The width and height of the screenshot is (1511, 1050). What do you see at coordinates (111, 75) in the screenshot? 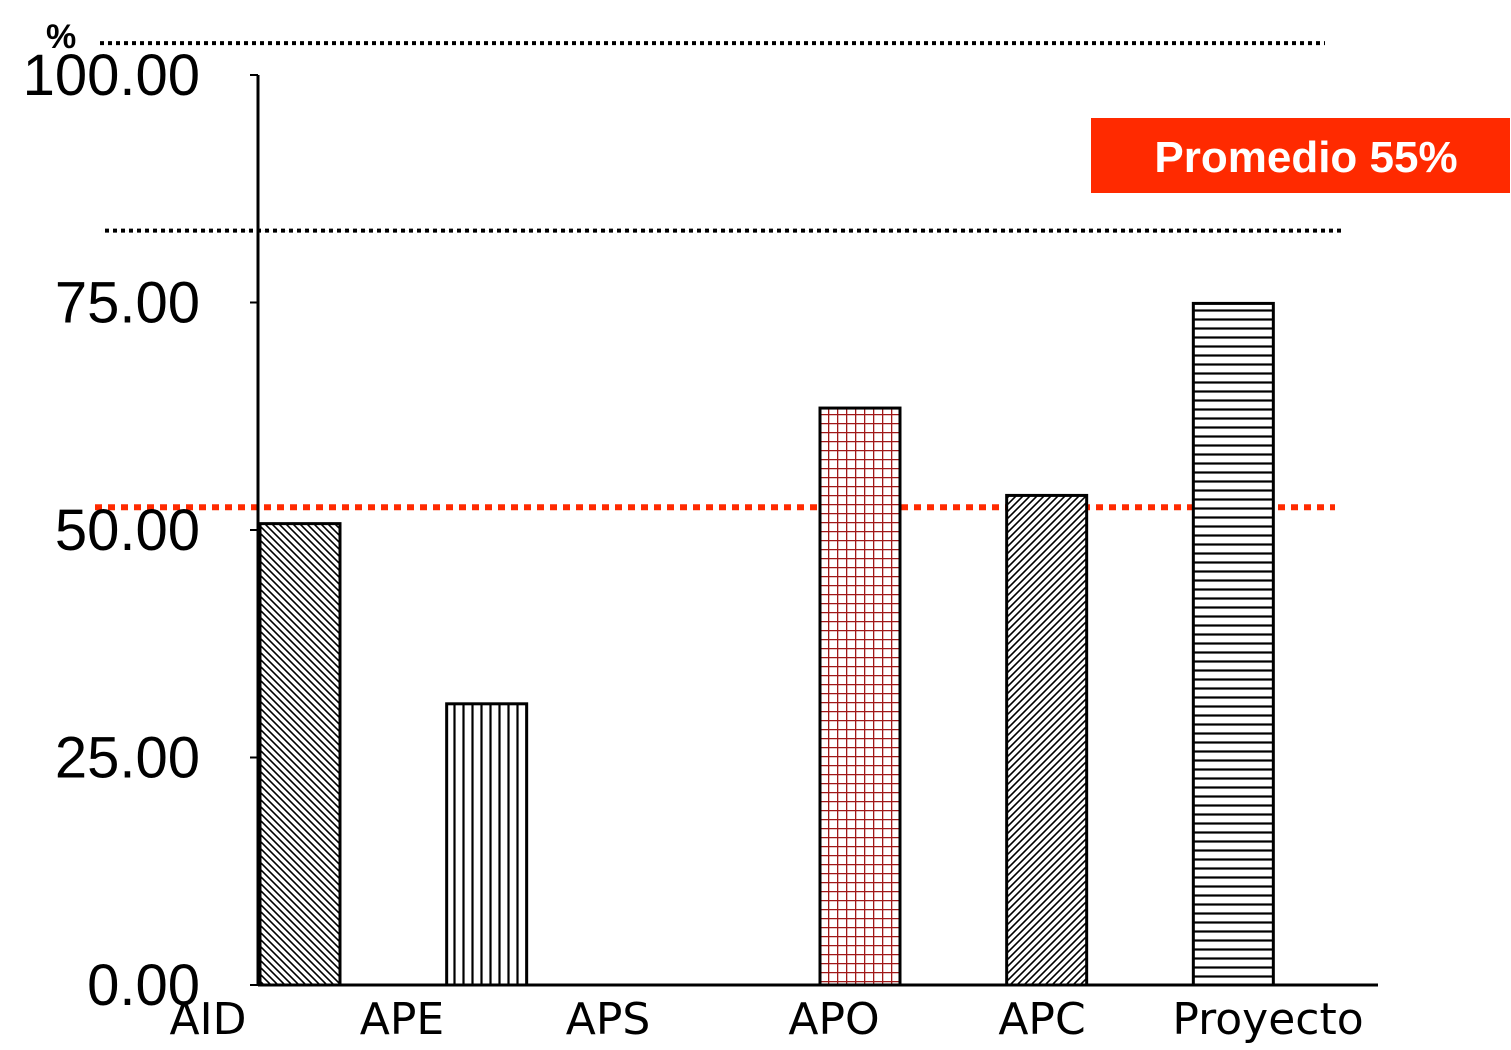
I see `y-tick-label: 100.00` at bounding box center [111, 75].